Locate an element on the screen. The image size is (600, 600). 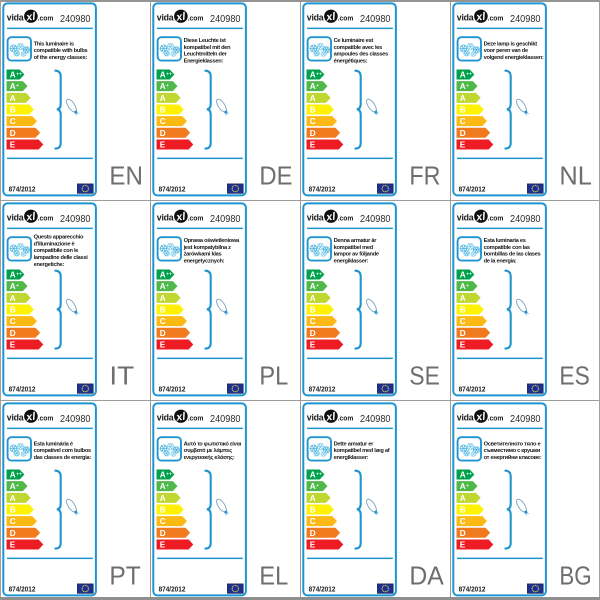
svg-text: das classes de energia: is located at coordinates (63, 458).